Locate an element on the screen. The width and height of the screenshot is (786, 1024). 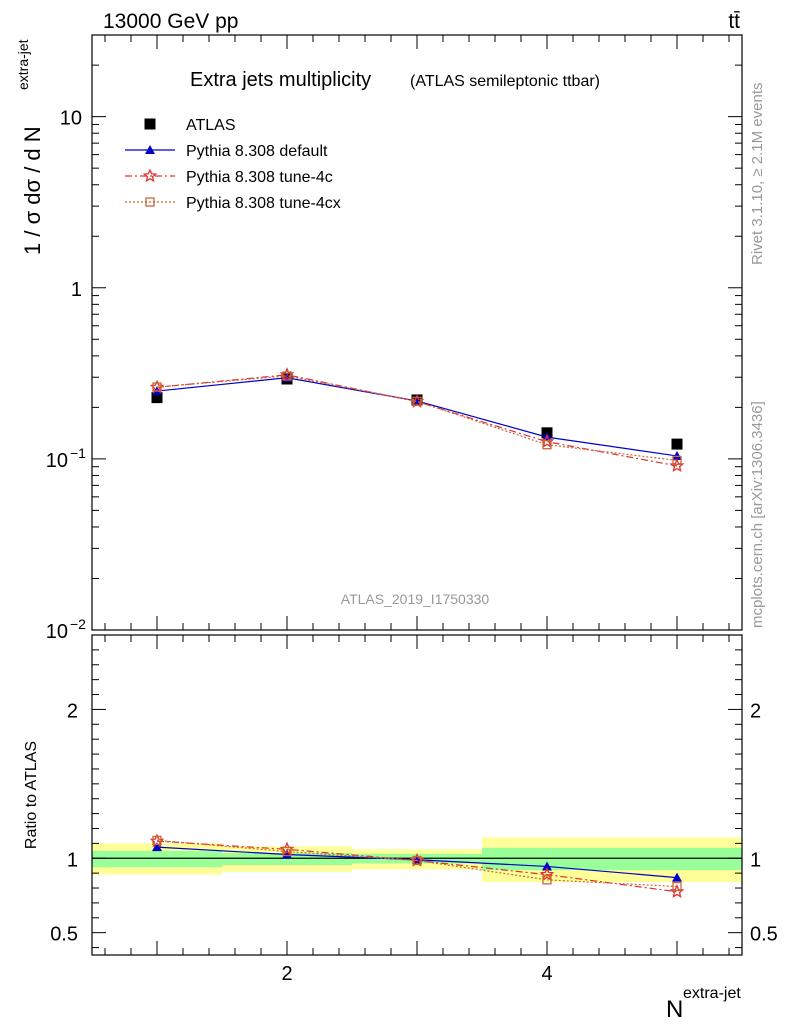
main-line-pythia-8-308-tune-4c is located at coordinates (417, 420).